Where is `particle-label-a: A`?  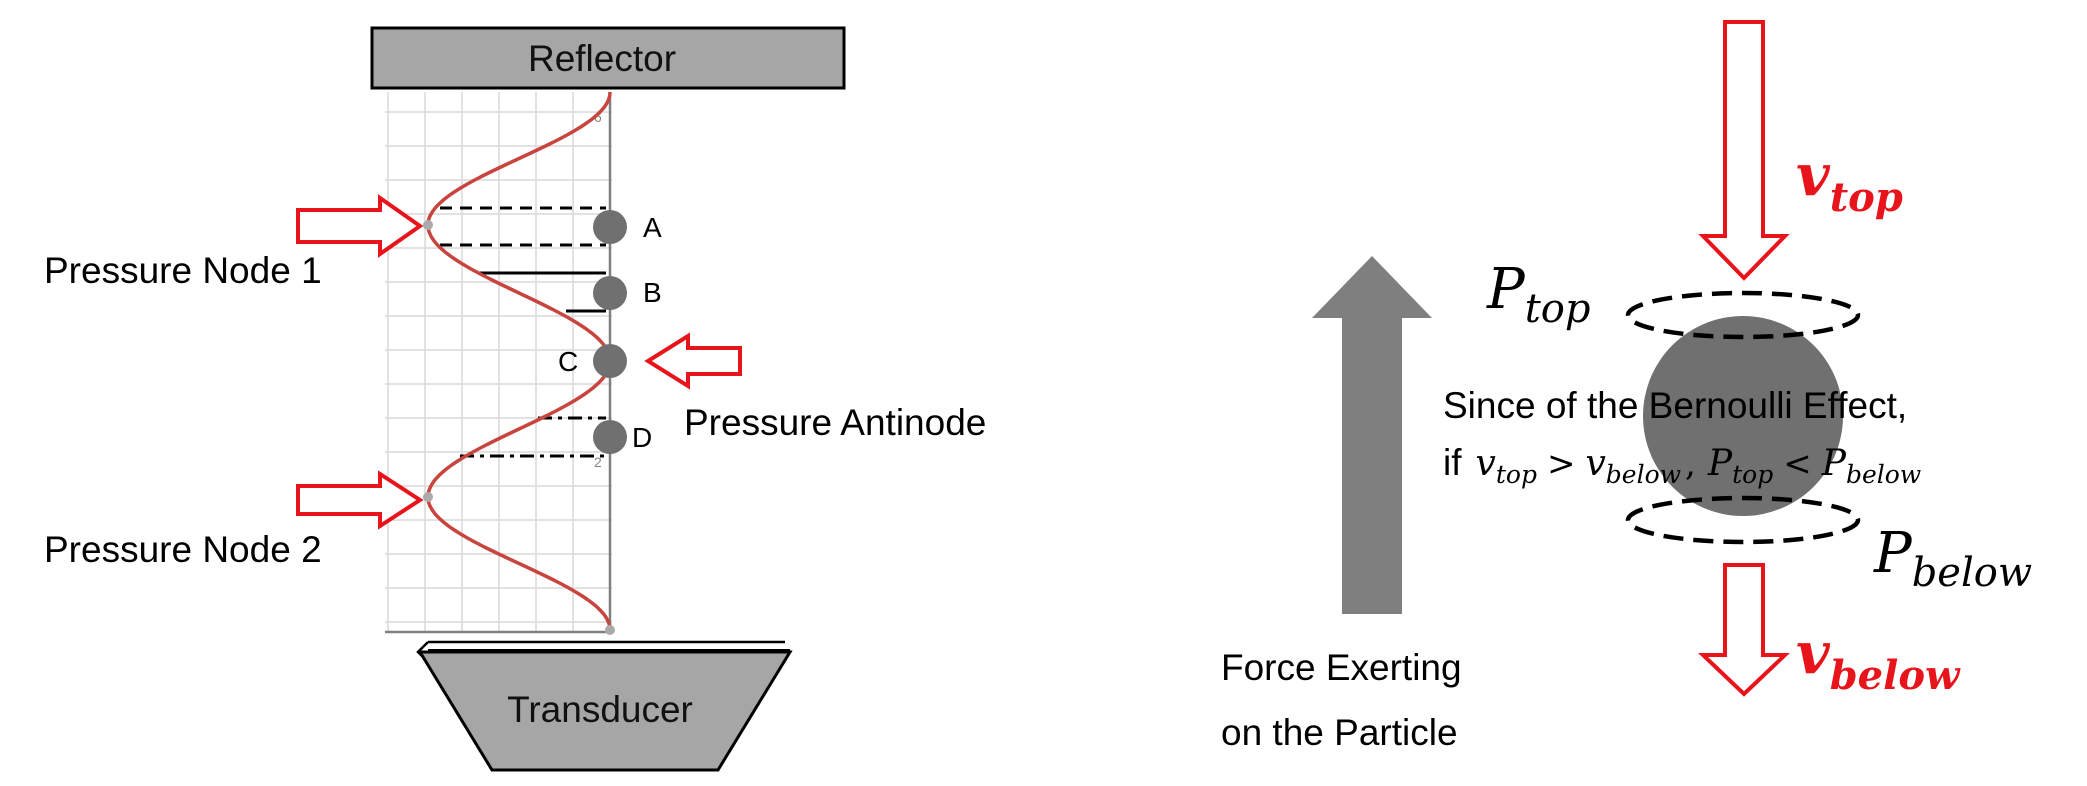 particle-label-a: A is located at coordinates (652, 227).